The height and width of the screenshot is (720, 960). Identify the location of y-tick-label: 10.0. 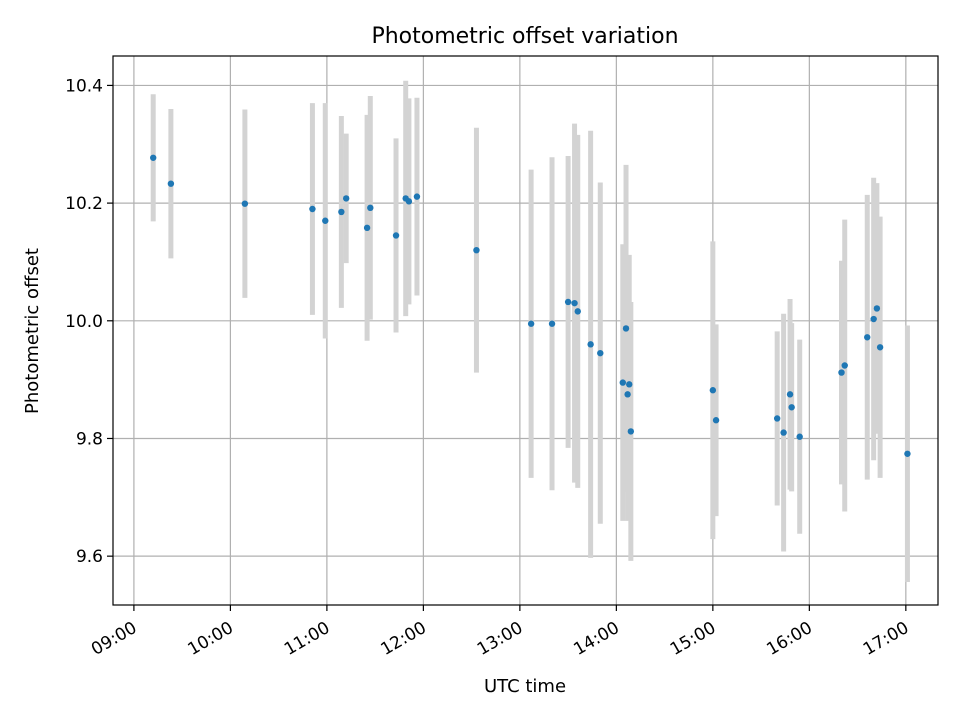
(84, 322).